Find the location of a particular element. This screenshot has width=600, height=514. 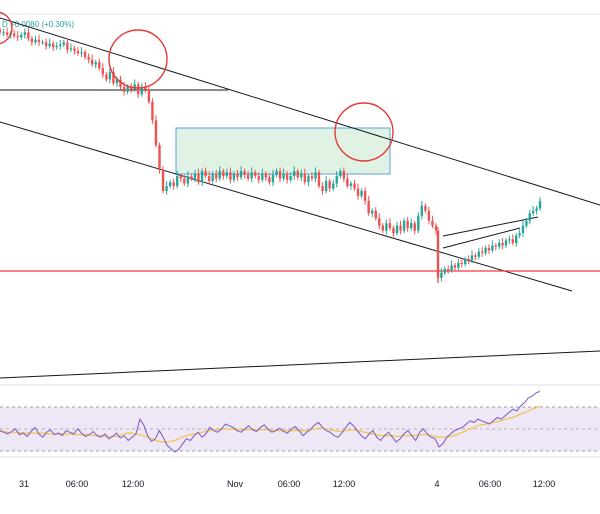

long-rising-trendline is located at coordinates (300, 364).